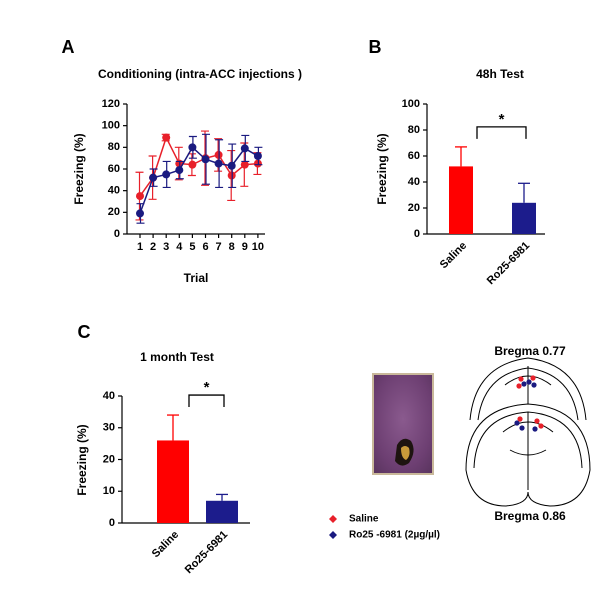 This screenshot has height=590, width=600. Describe the element at coordinates (177, 357) in the screenshot. I see `chart-title: 1 month Test` at that location.